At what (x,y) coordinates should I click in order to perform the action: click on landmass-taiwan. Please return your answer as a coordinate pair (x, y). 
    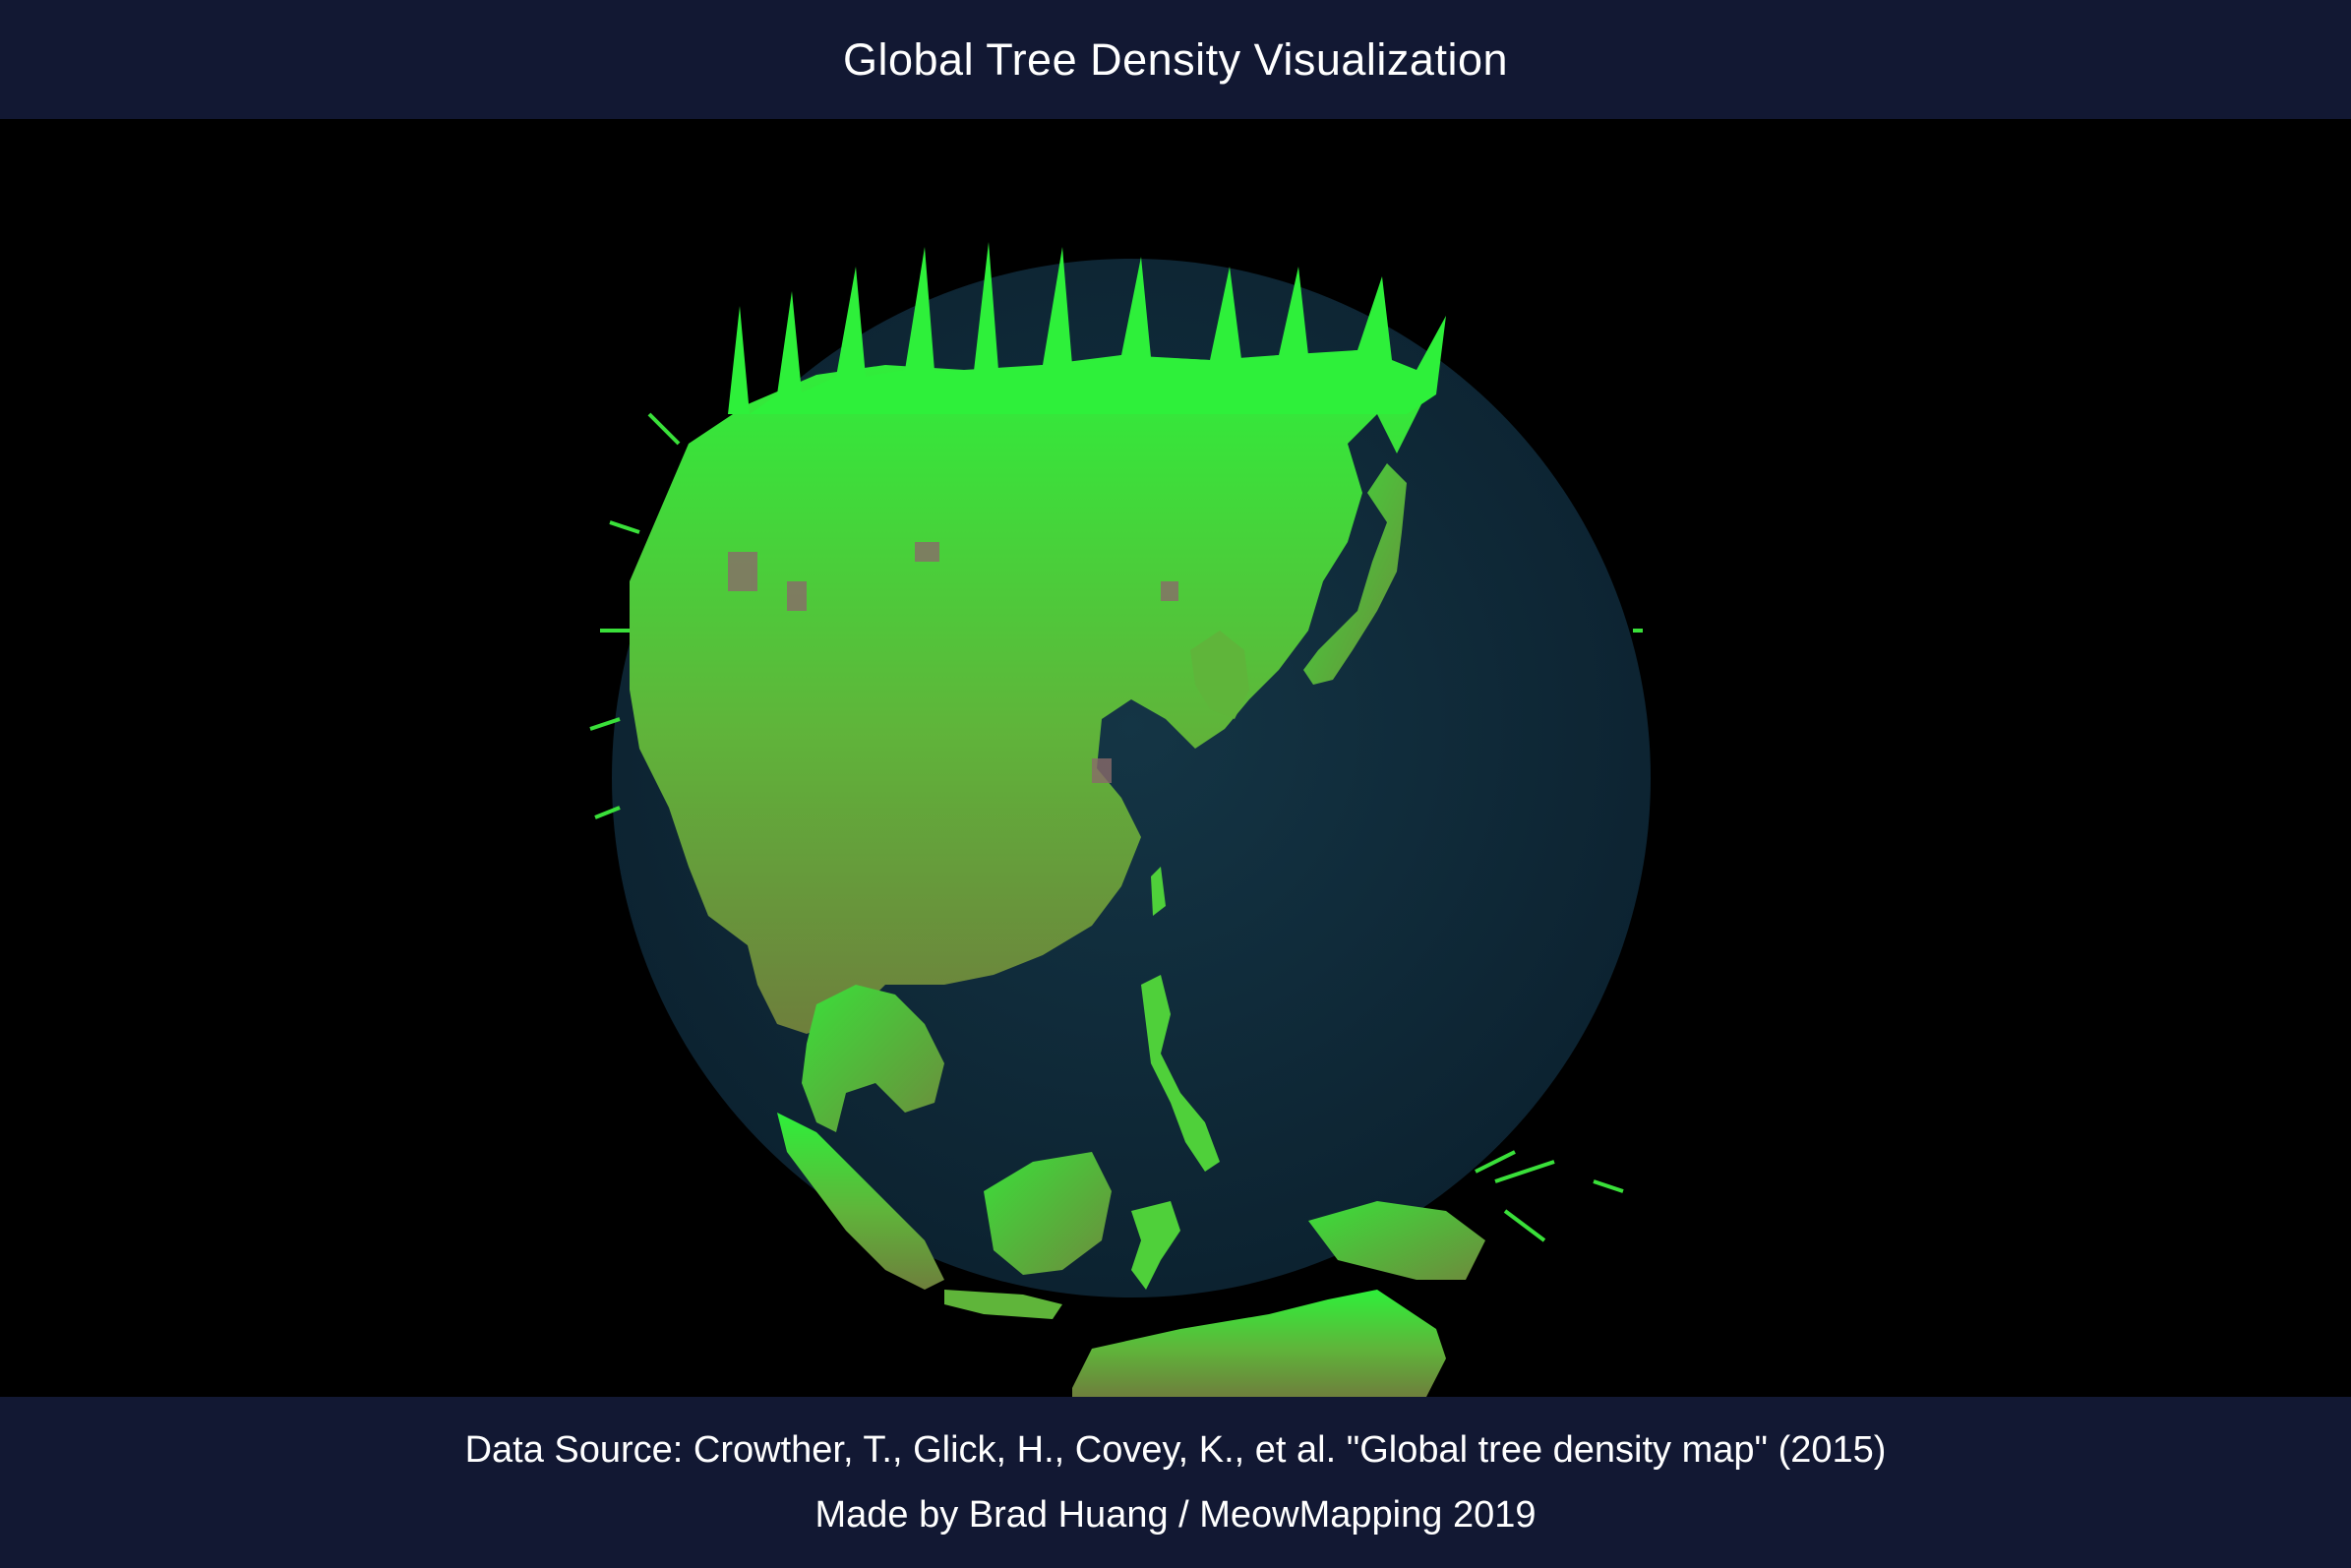
    Looking at the image, I should click on (1158, 891).